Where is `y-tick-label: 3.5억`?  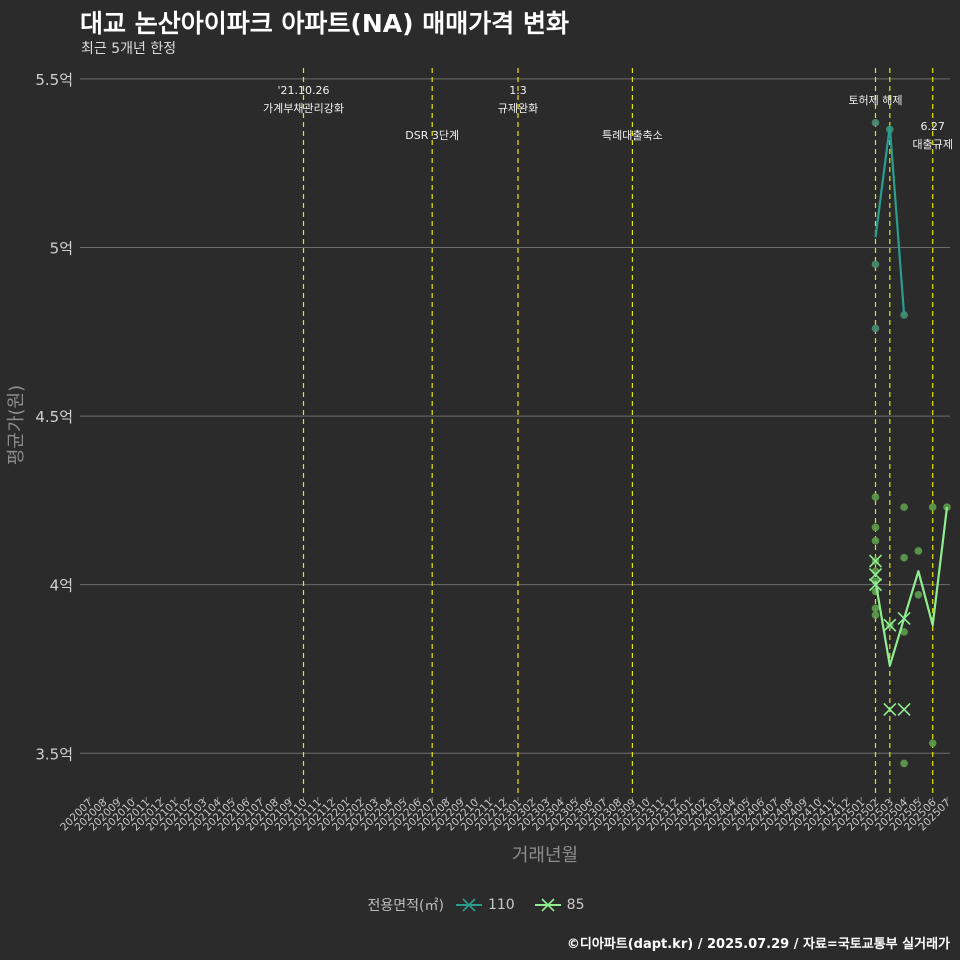 y-tick-label: 3.5억 is located at coordinates (54, 754).